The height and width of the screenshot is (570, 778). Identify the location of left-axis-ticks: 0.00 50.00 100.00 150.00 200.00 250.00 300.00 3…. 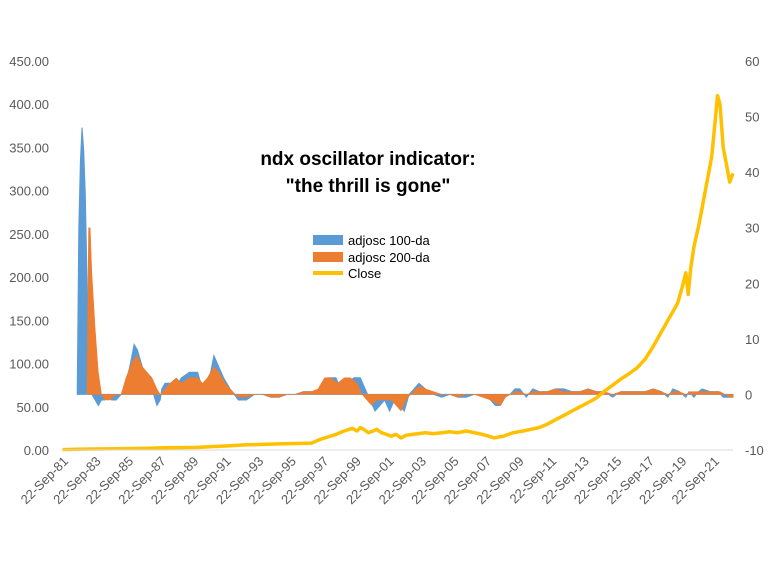
(29, 256).